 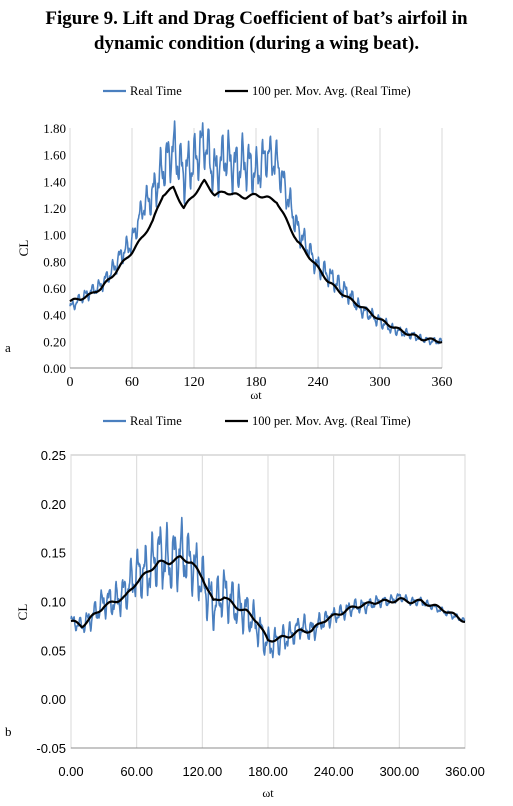 I want to click on x-tick-label: 0.00, so click(x=70, y=771).